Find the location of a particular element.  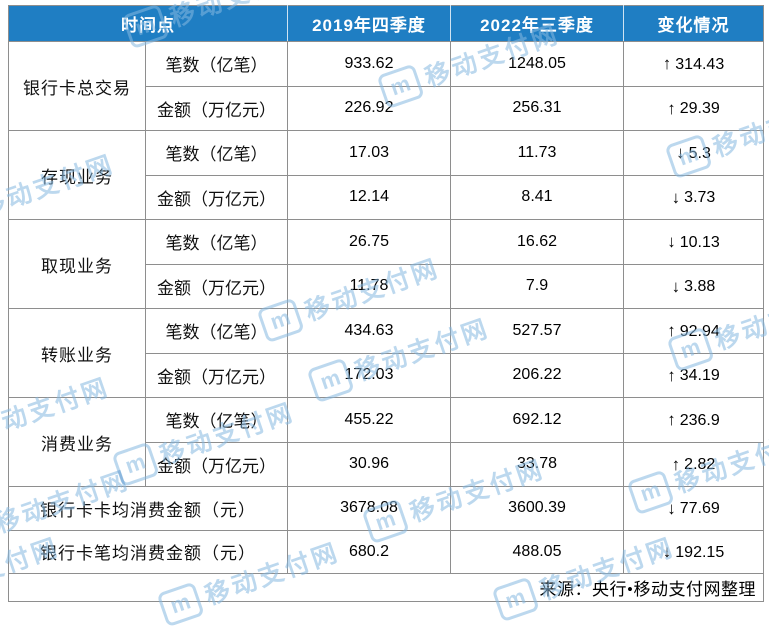

table-row: 银行卡笔均消费金额（元） 680.2 488.05 ↓ 192.15 is located at coordinates (386, 551).